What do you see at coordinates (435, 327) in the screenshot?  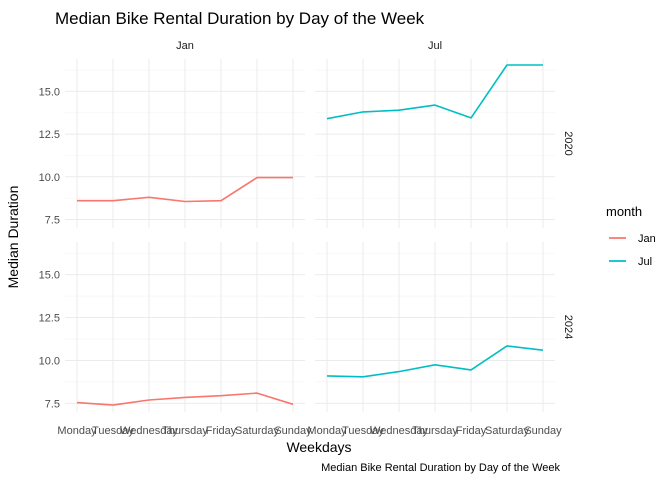 I see `panel-grid-2024-Jul` at bounding box center [435, 327].